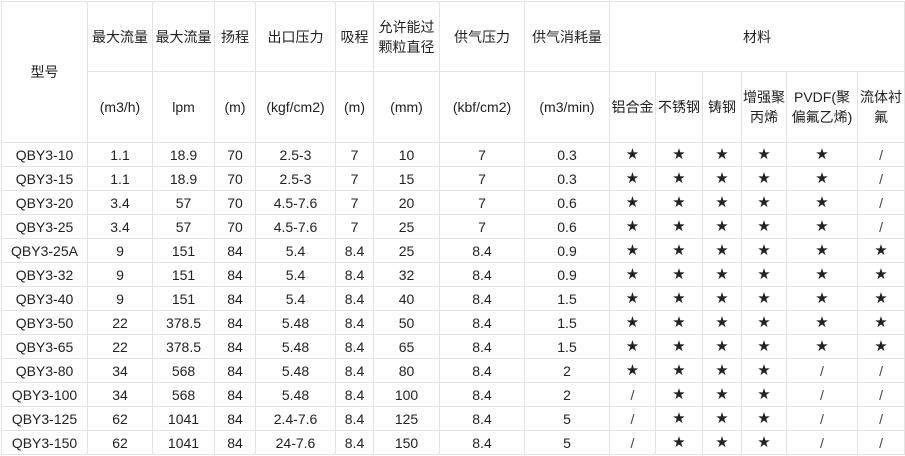 This screenshot has width=905, height=456. Describe the element at coordinates (567, 36) in the screenshot. I see `column-header-title: 供气消耗量` at that location.